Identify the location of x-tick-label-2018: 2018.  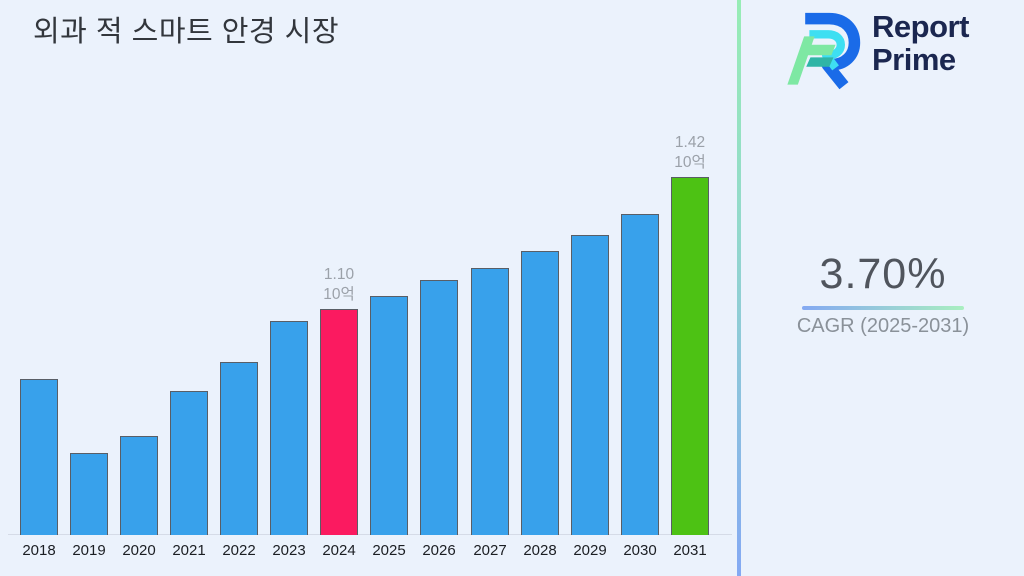
(39, 550).